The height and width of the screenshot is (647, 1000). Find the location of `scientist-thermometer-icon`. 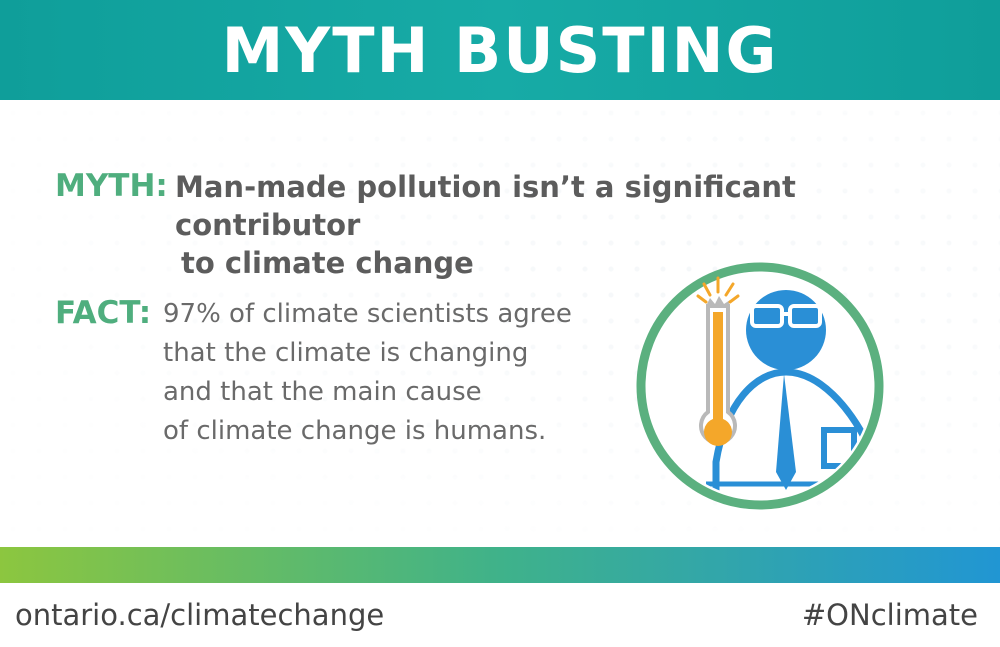

scientist-thermometer-icon is located at coordinates (760, 386).